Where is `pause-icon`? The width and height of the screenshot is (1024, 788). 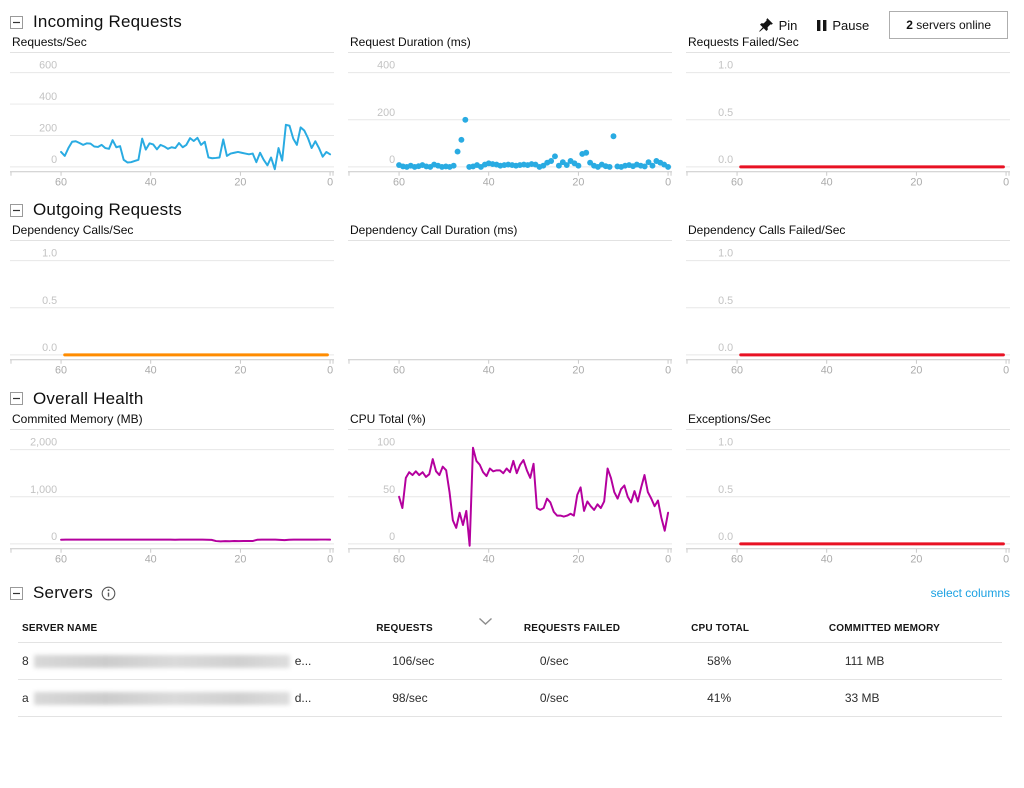
pause-icon is located at coordinates (822, 25).